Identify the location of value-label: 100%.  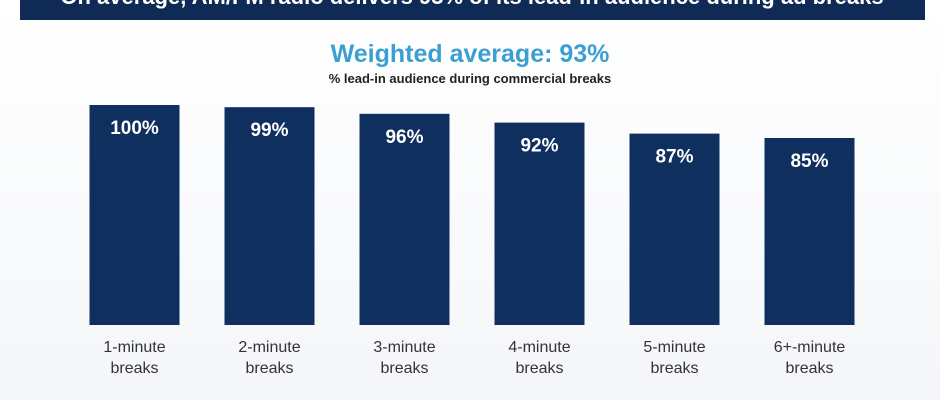
(134, 128).